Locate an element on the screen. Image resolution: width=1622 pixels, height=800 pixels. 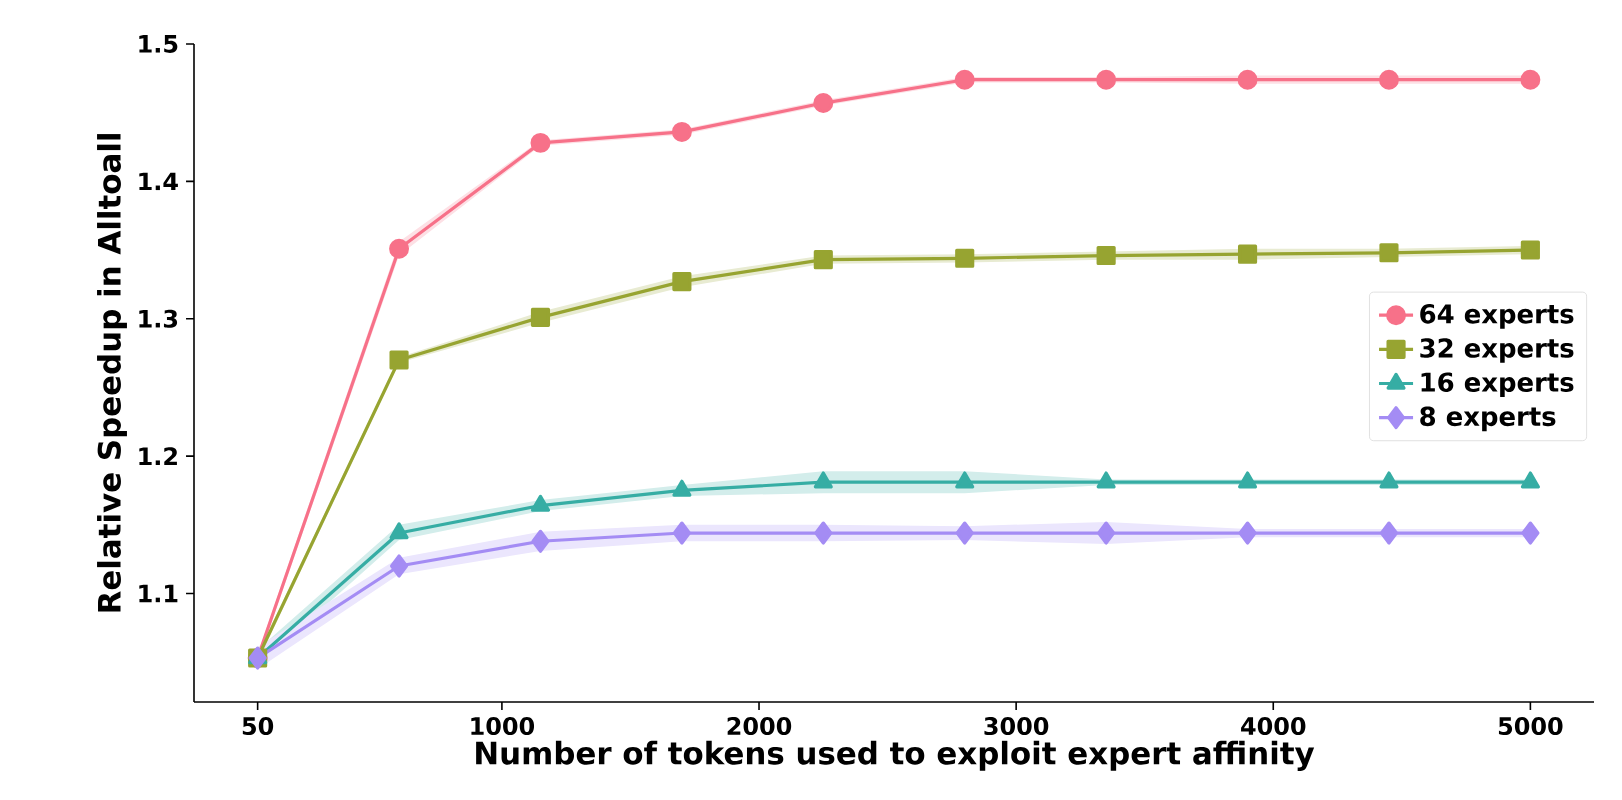
x-tick-label: 1000 is located at coordinates (503, 726).